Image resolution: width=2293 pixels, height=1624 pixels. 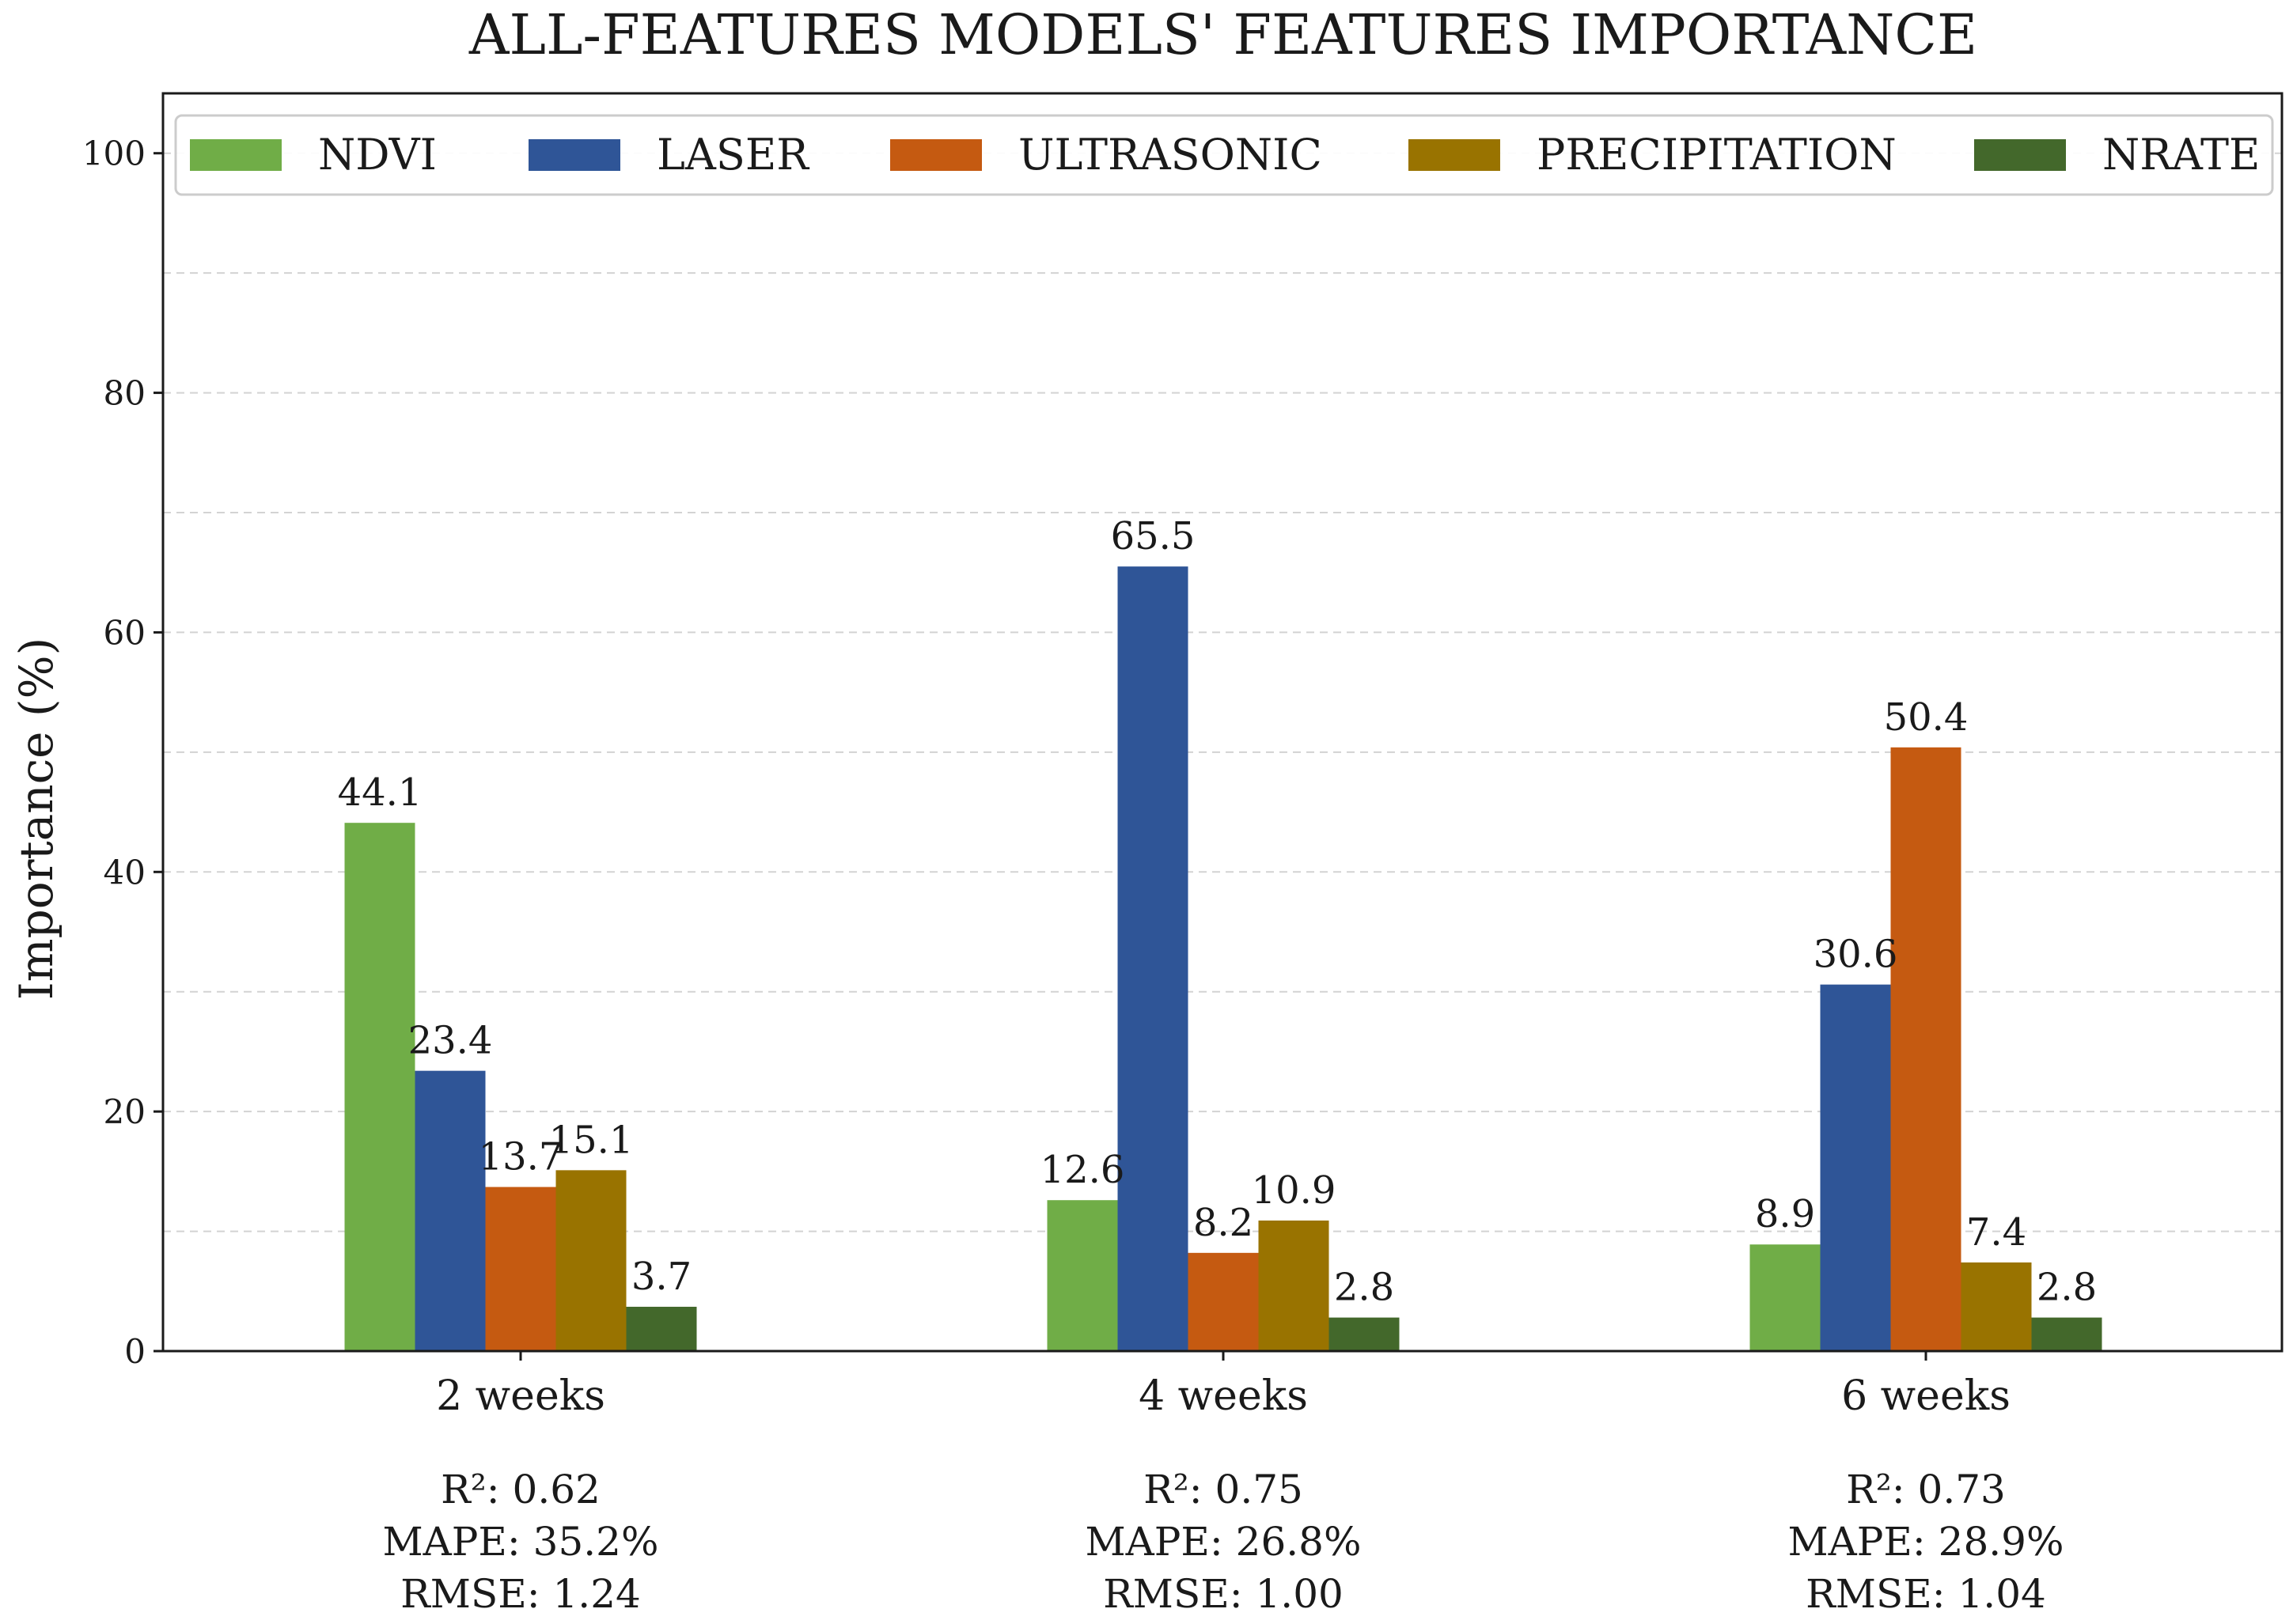 I want to click on model-metric: MAPE: 35.2%, so click(x=520, y=1542).